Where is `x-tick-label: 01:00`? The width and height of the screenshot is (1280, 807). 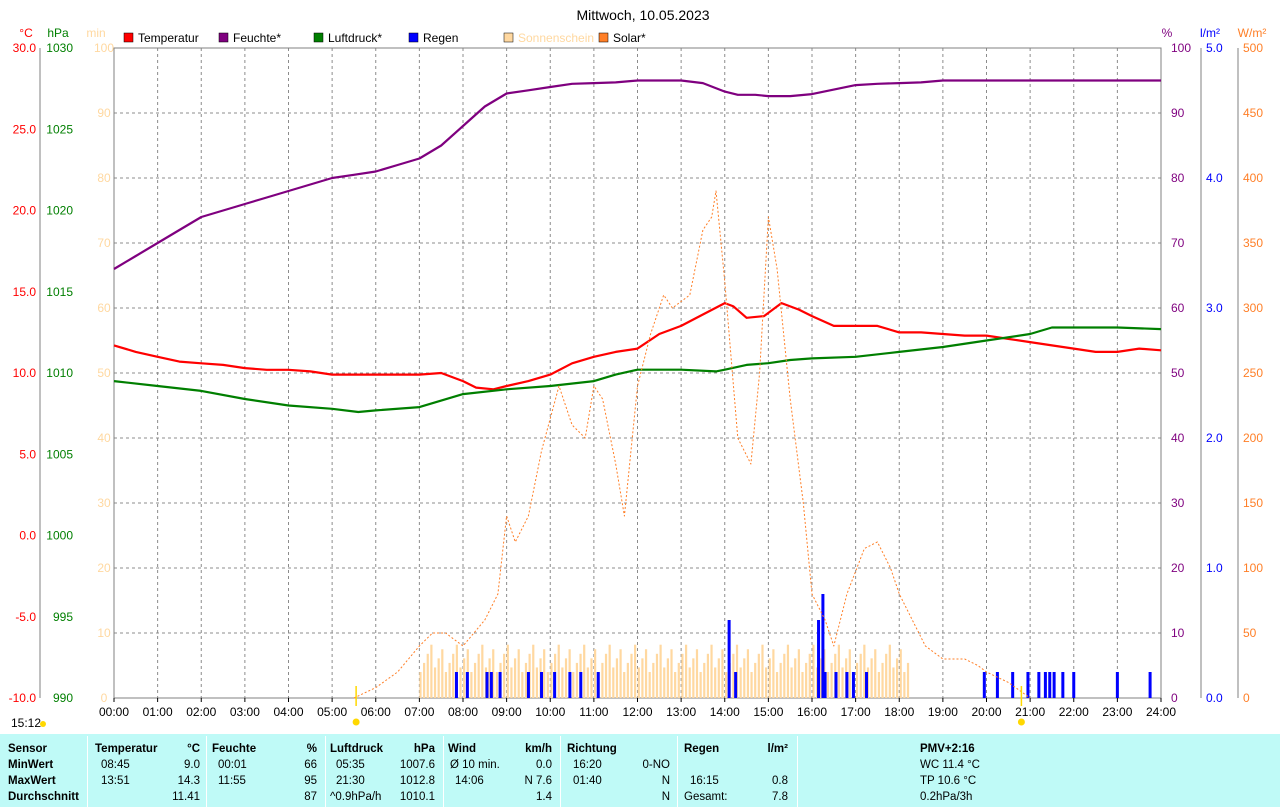 x-tick-label: 01:00 is located at coordinates (158, 712).